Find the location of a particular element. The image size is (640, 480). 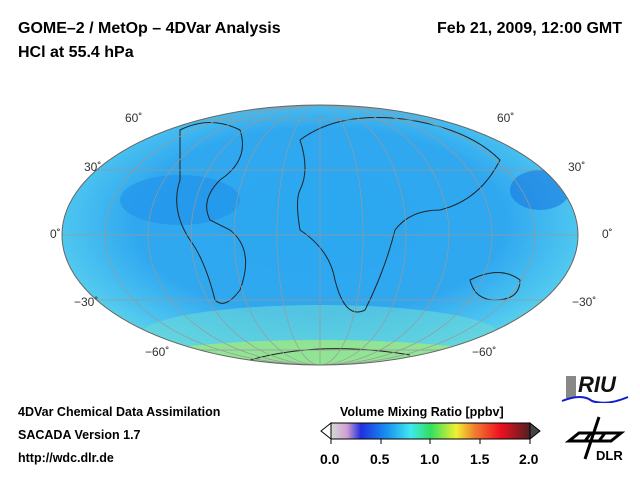

colorbar-over-arrow is located at coordinates (535, 431).